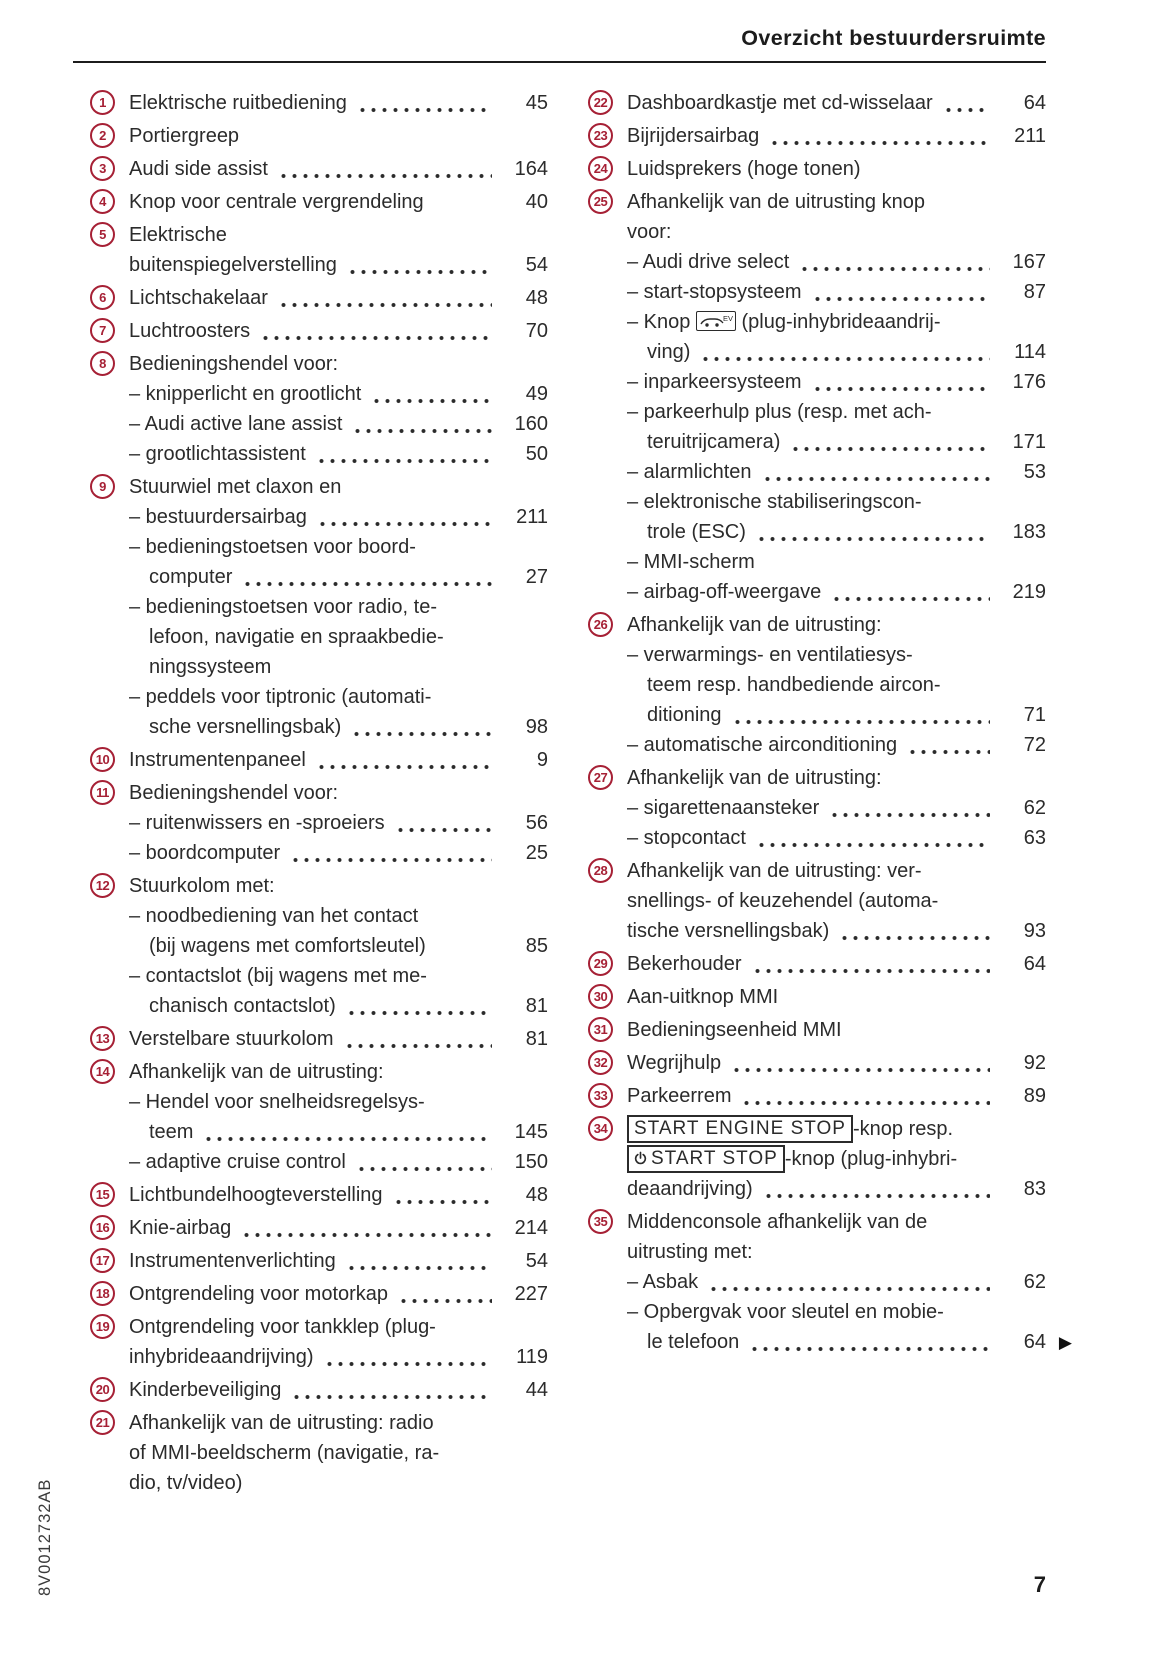 The height and width of the screenshot is (1653, 1165). Describe the element at coordinates (1034, 745) in the screenshot. I see `page-ref: 72` at that location.